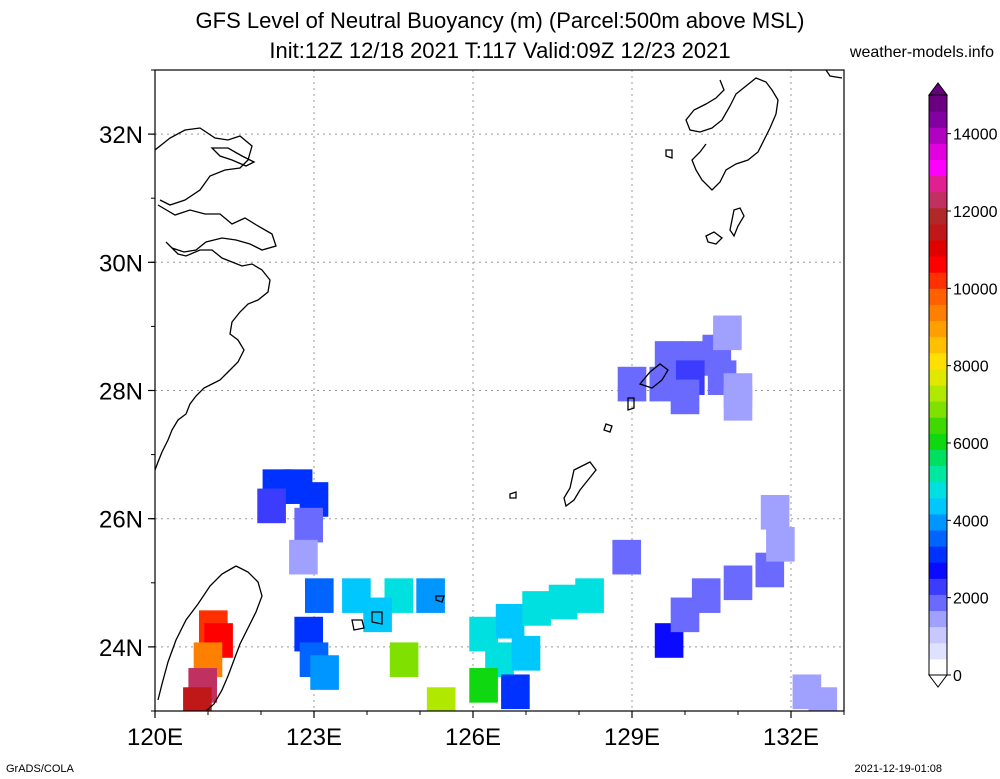  I want to click on colorbar-max-arrow, so click(938, 89).